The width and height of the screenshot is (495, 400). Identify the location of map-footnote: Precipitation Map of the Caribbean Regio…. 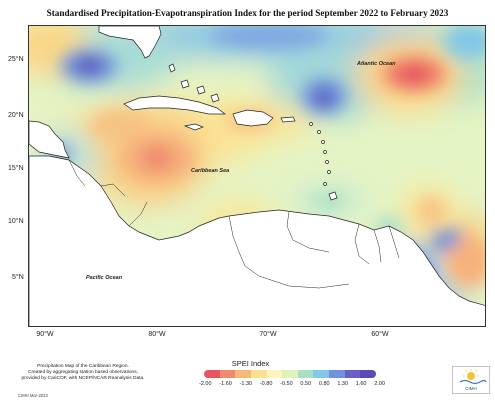
(83, 373).